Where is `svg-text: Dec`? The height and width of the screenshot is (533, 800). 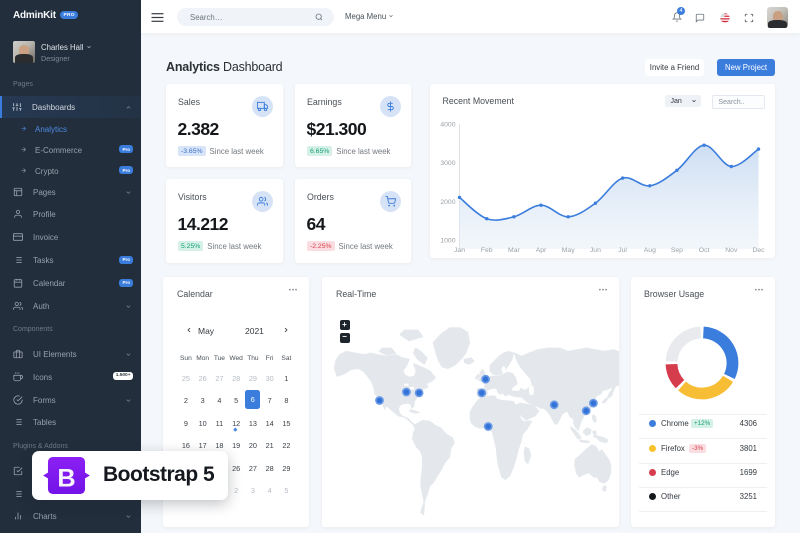
svg-text: Dec is located at coordinates (758, 250).